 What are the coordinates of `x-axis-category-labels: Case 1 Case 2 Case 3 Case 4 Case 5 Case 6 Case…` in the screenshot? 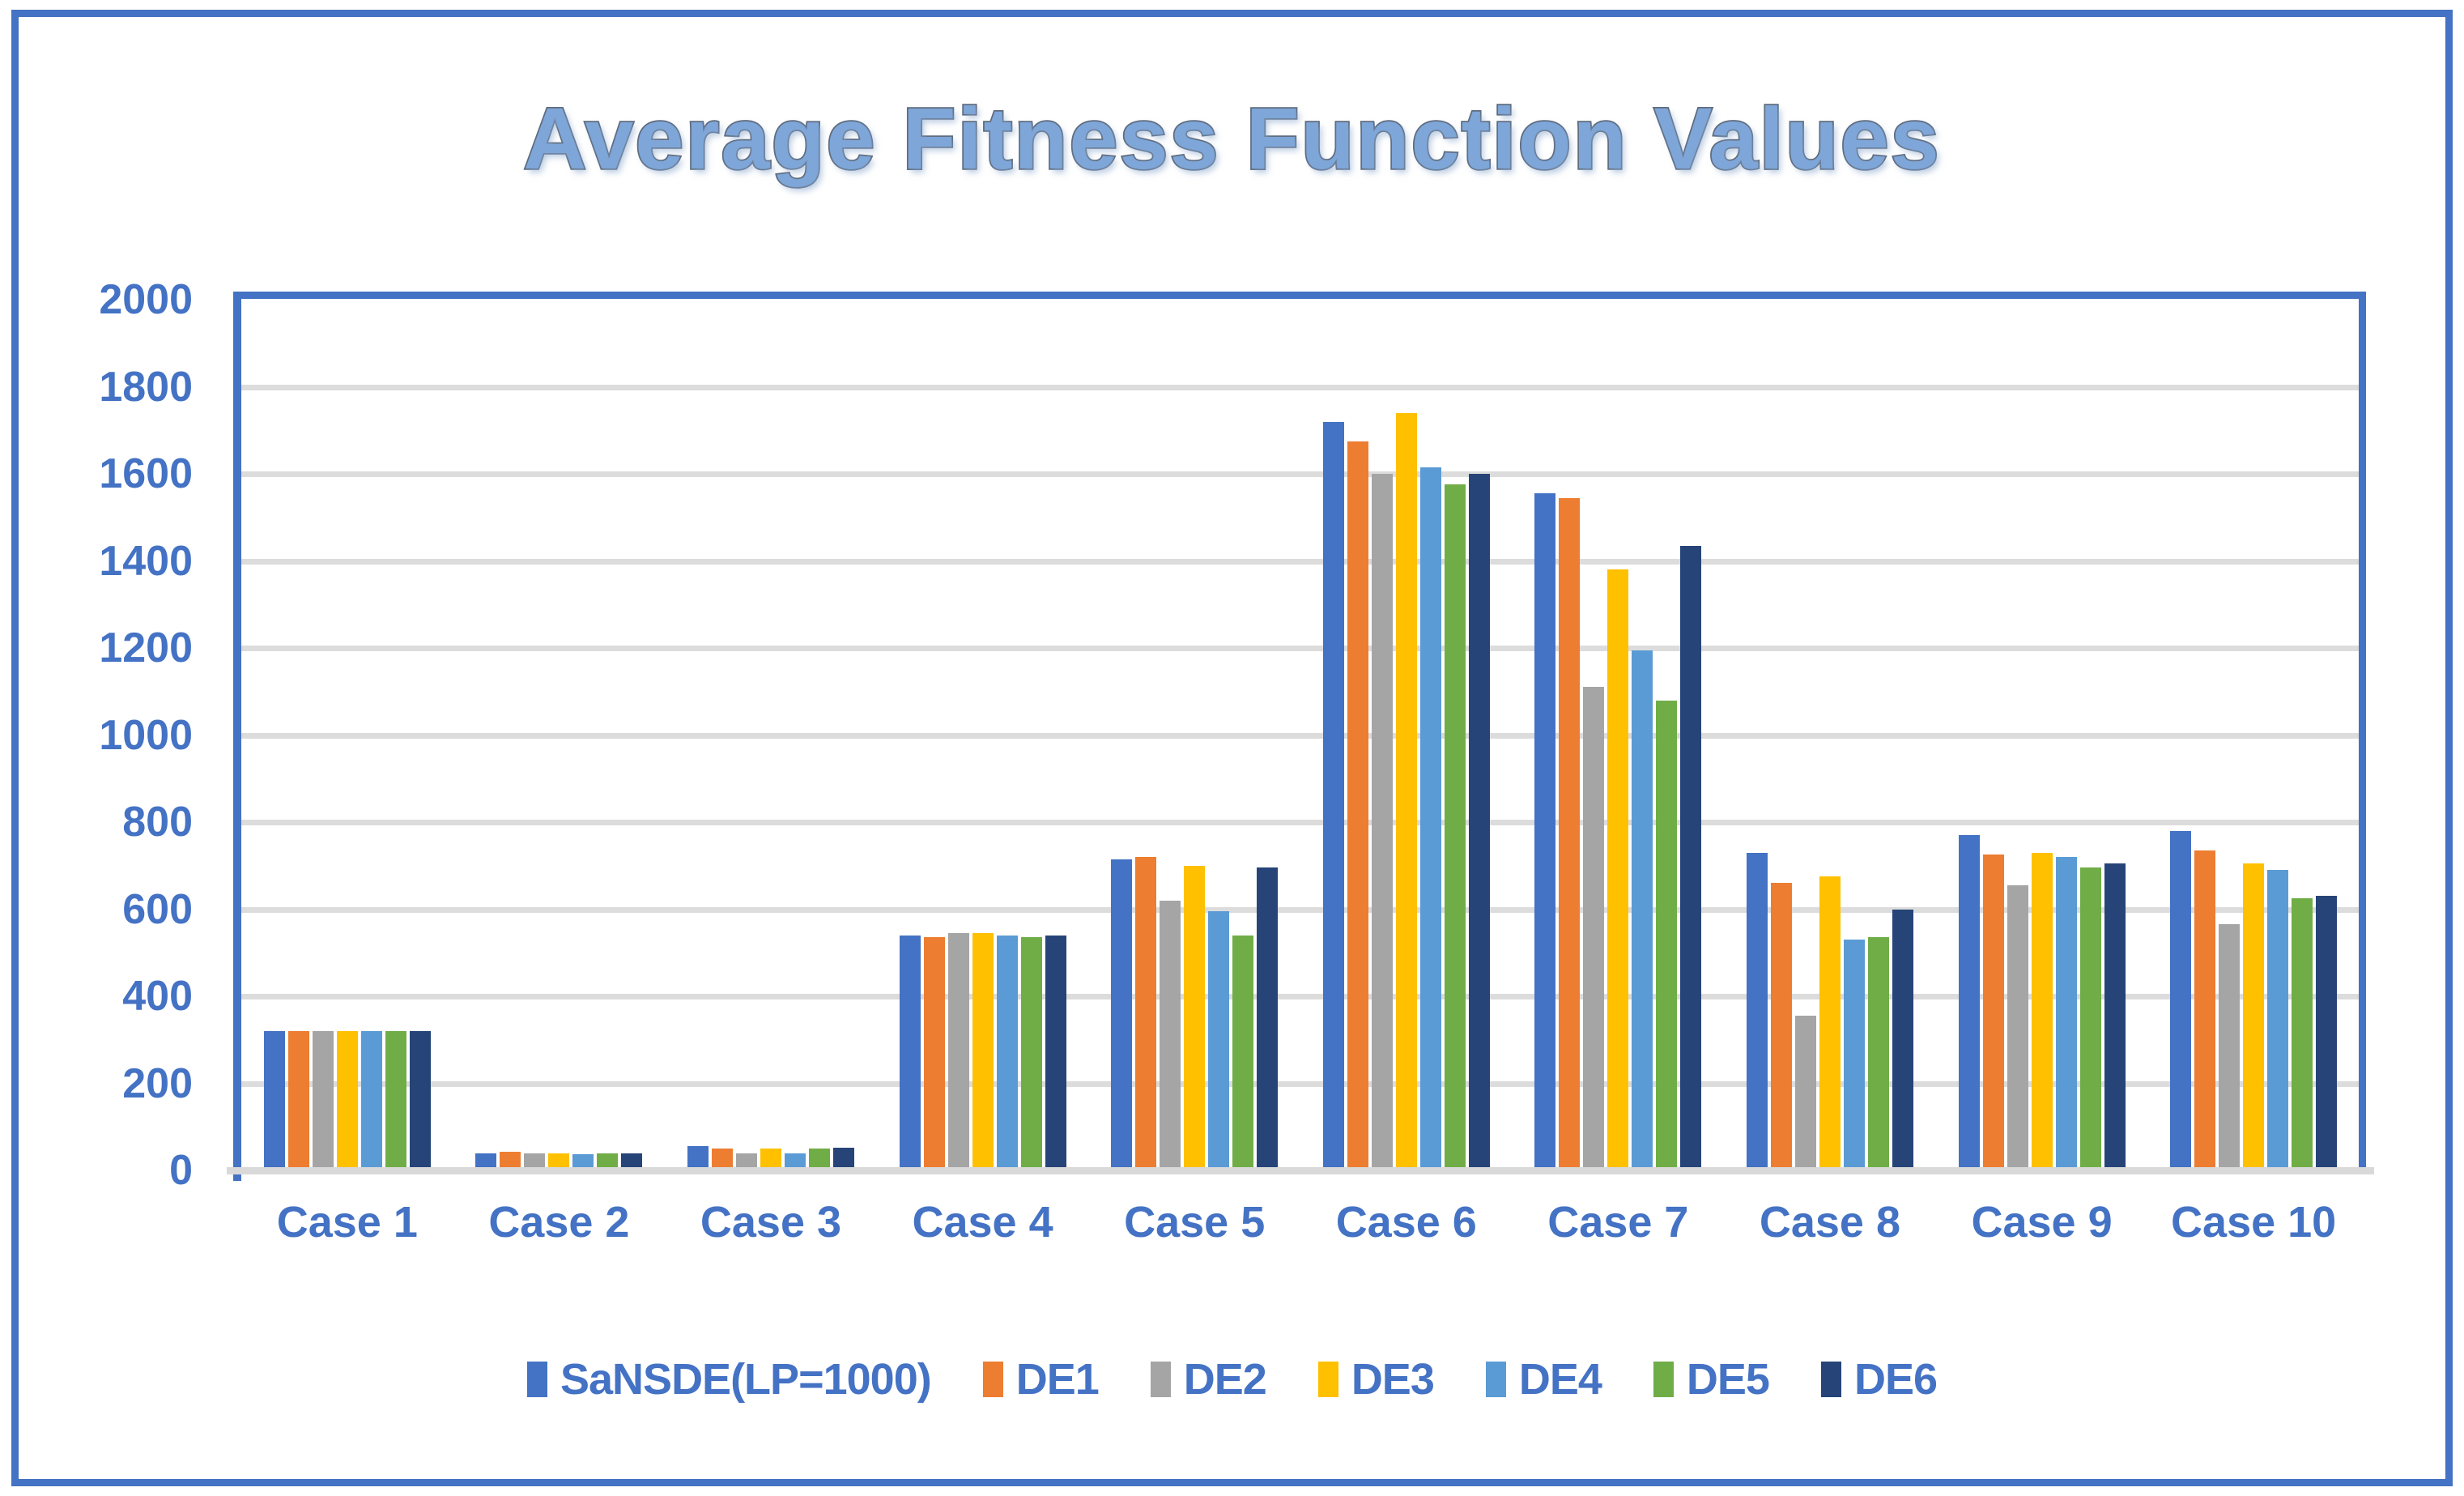 It's located at (1300, 1222).